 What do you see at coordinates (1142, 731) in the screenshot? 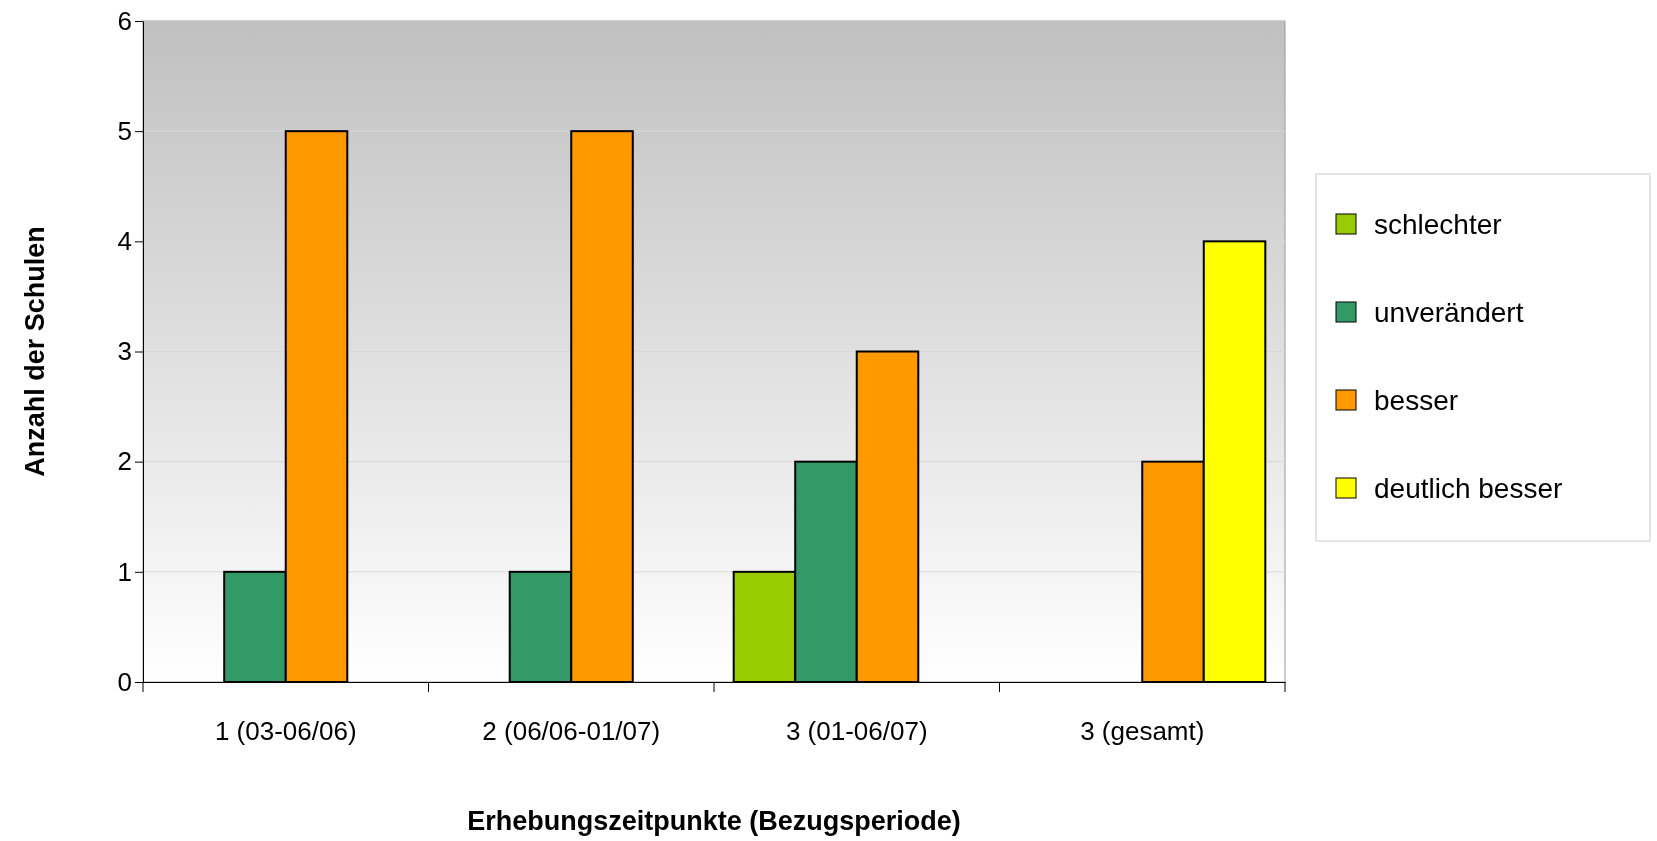
I see `x-tick-label: 3 (gesamt)` at bounding box center [1142, 731].